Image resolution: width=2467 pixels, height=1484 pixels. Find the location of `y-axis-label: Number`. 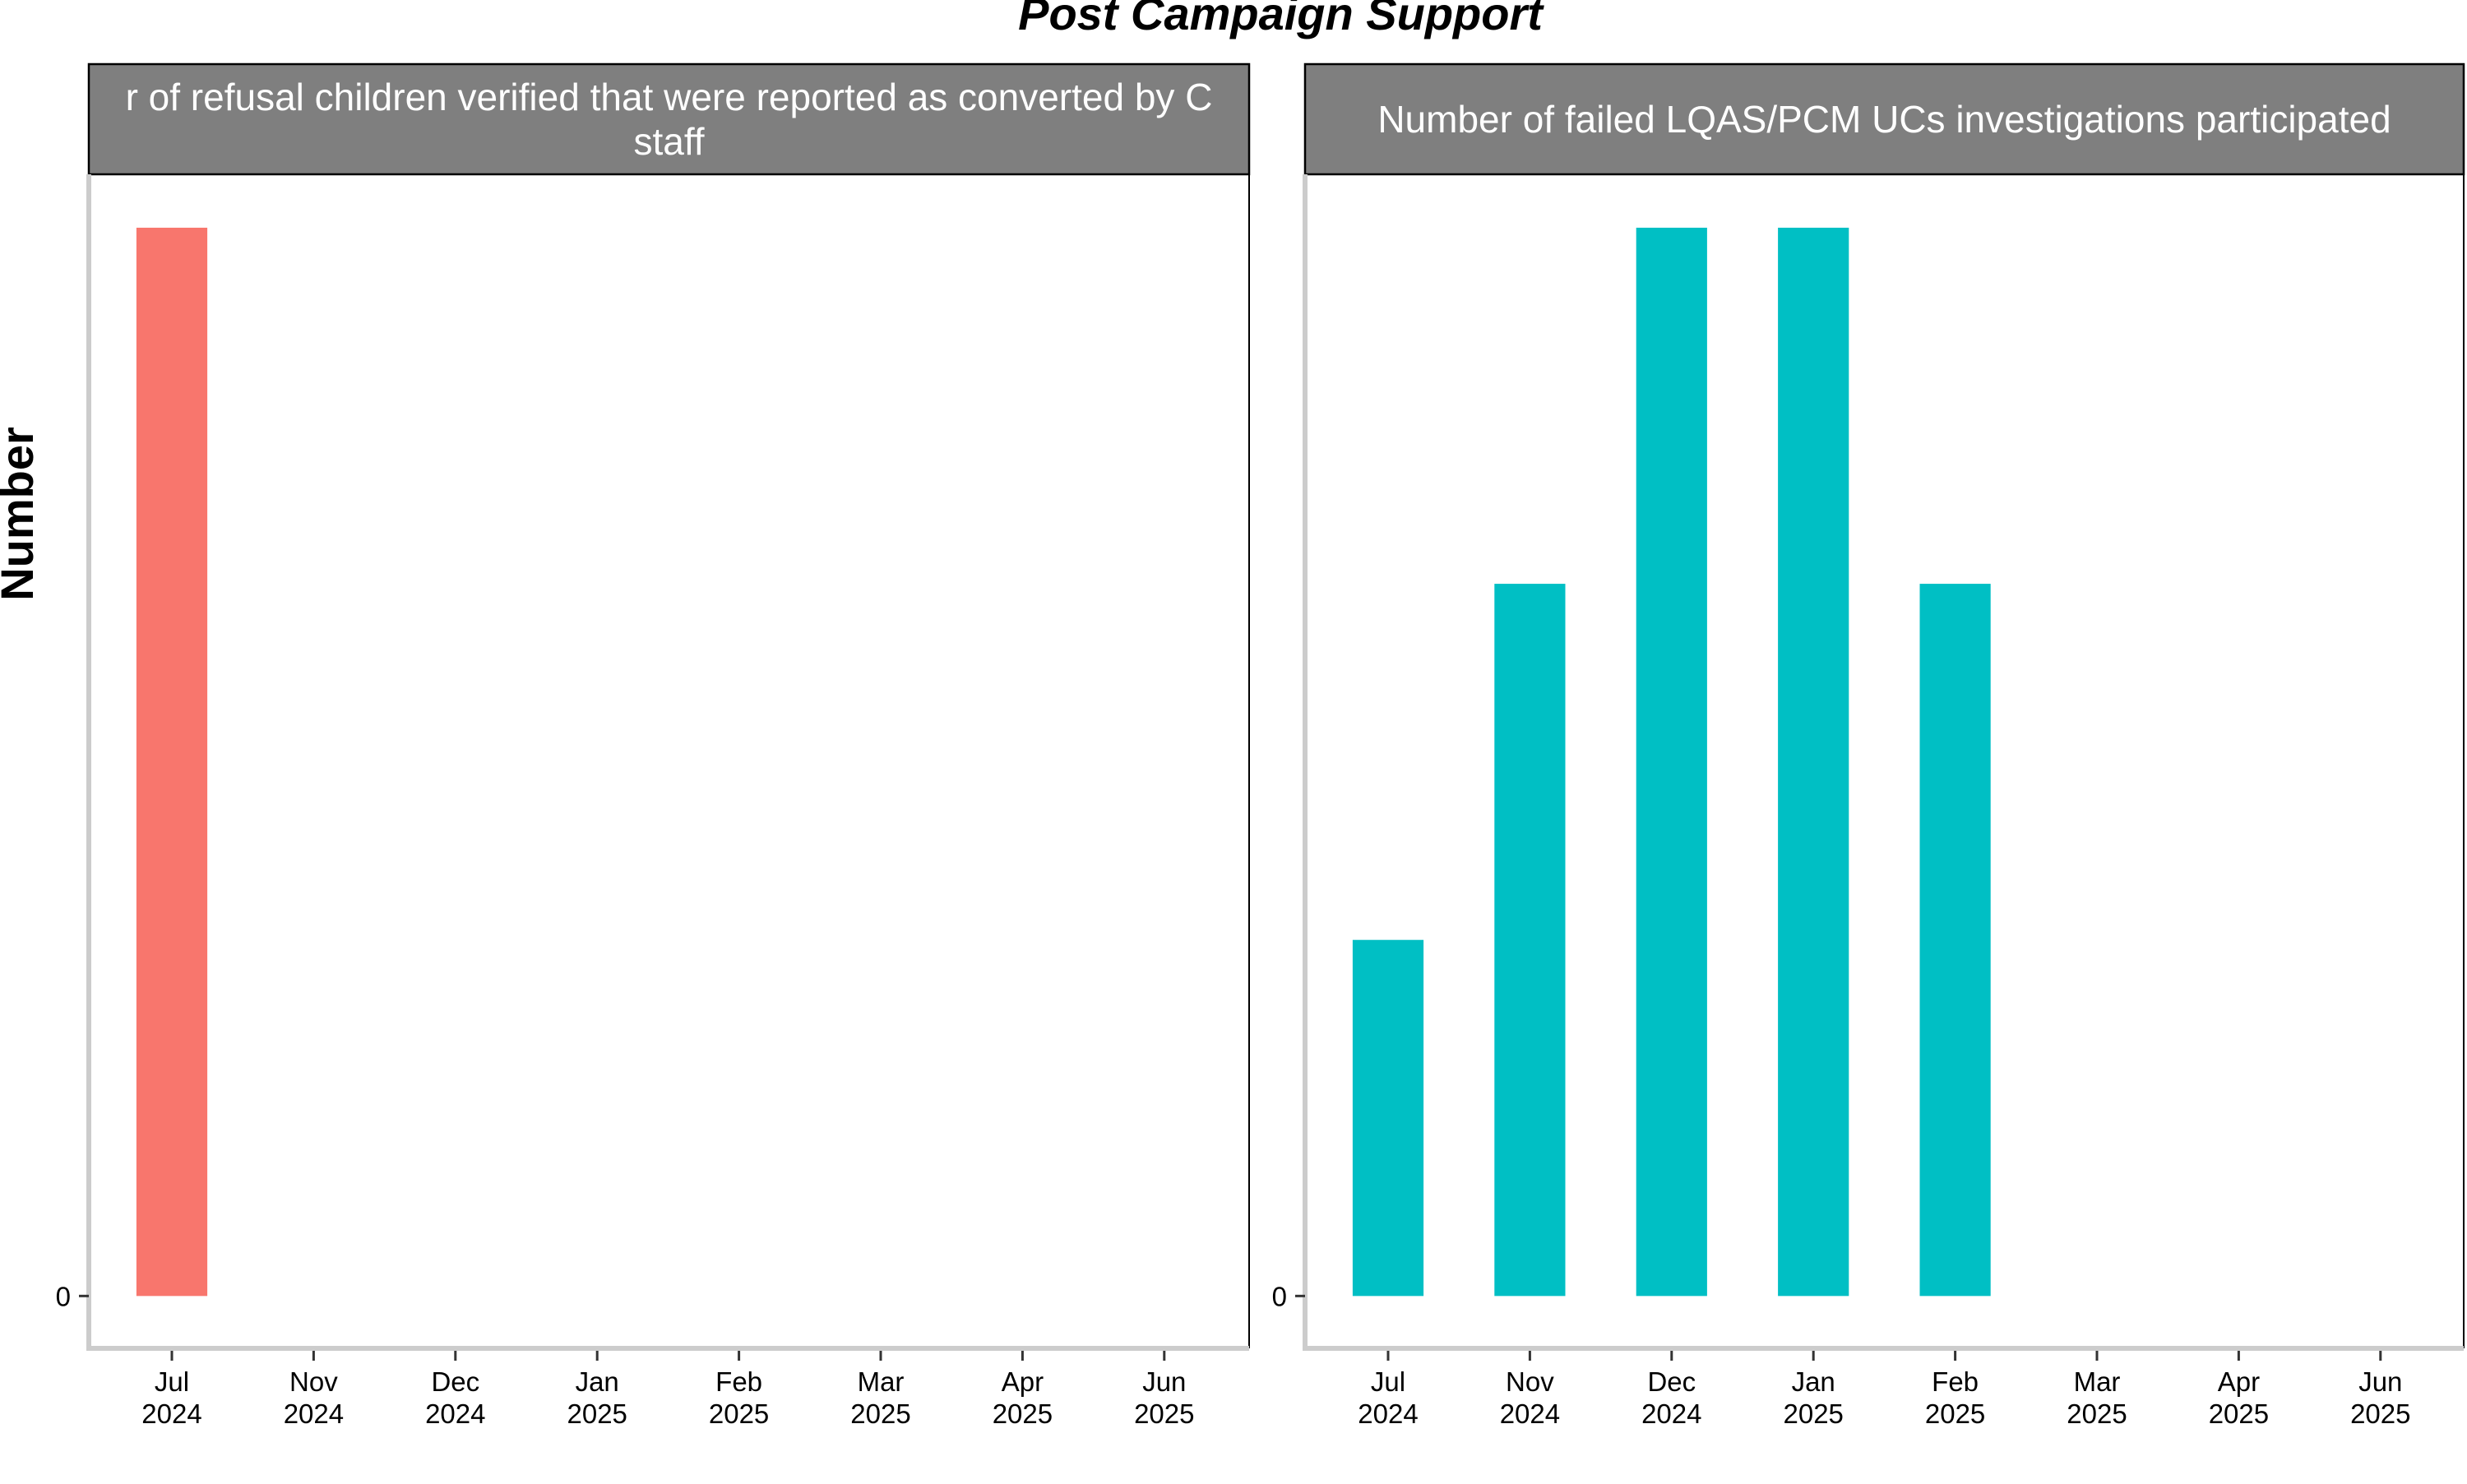

y-axis-label: Number is located at coordinates (21, 514).